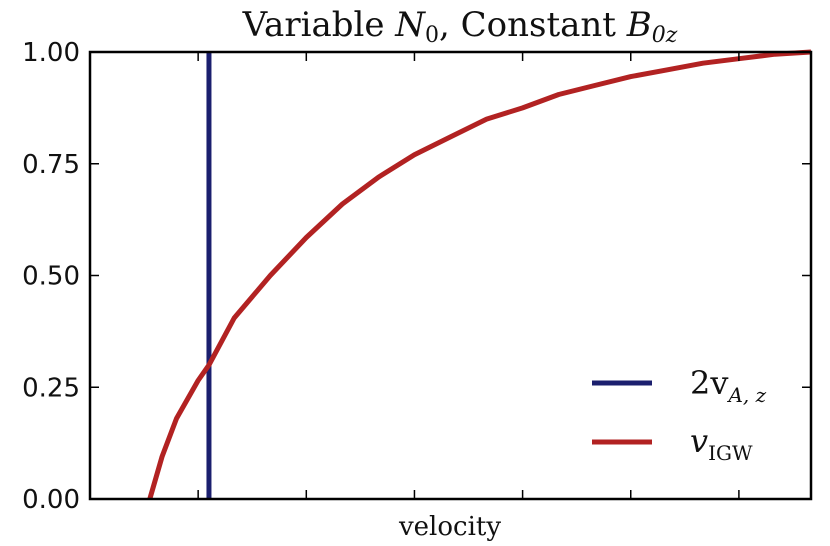 The width and height of the screenshot is (830, 546). I want to click on title-var2-sub: 0z, so click(665, 35).